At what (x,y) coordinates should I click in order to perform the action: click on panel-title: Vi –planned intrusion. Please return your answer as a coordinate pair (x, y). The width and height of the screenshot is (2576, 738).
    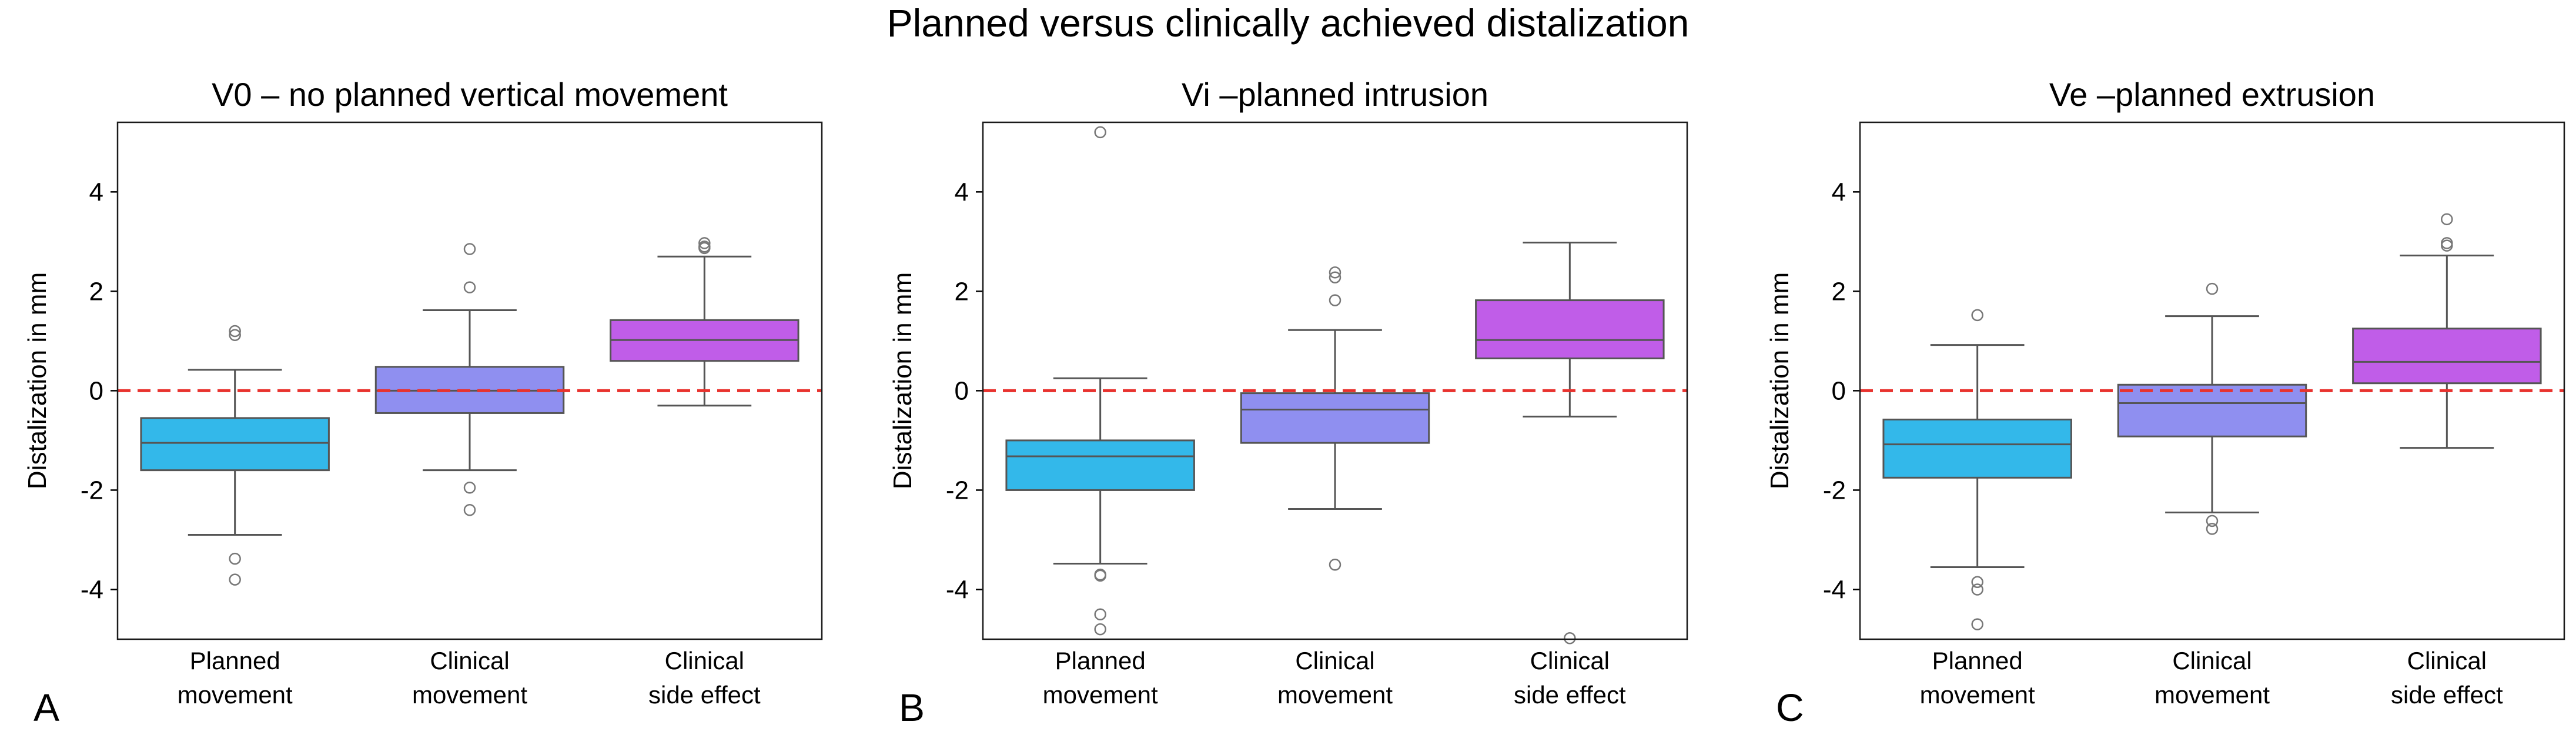
    Looking at the image, I should click on (1335, 94).